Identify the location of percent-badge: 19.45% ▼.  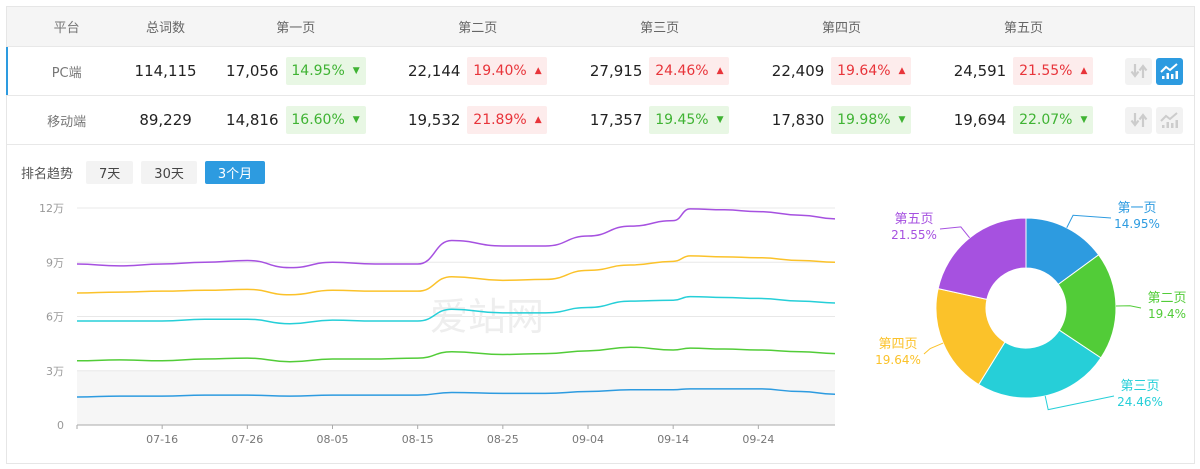
(689, 120).